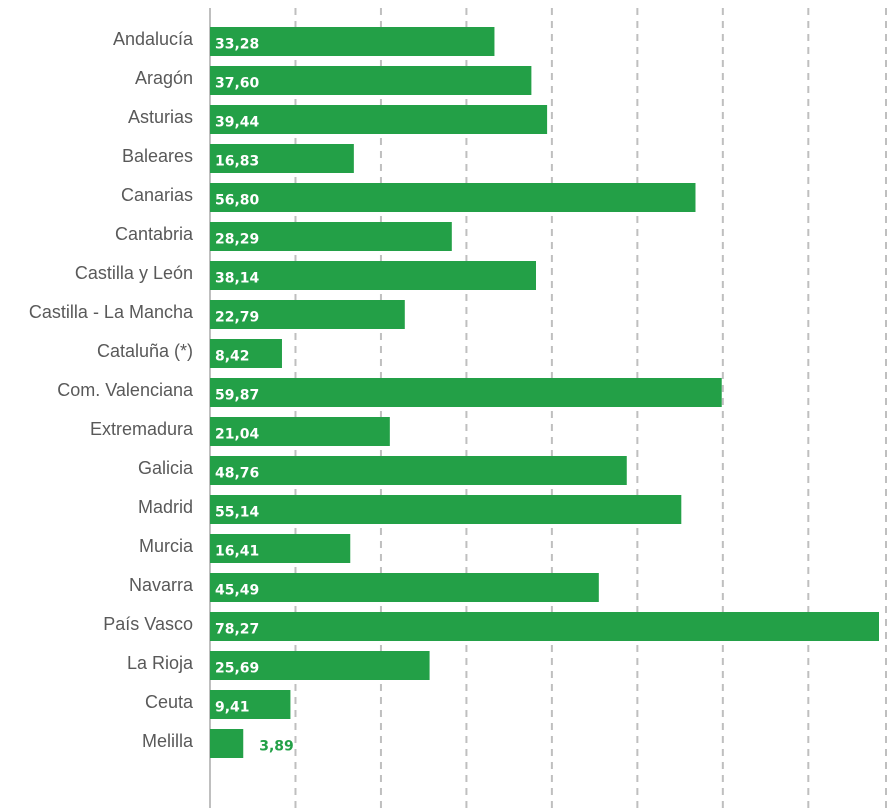  What do you see at coordinates (237, 201) in the screenshot?
I see `value-label-4: 56,80` at bounding box center [237, 201].